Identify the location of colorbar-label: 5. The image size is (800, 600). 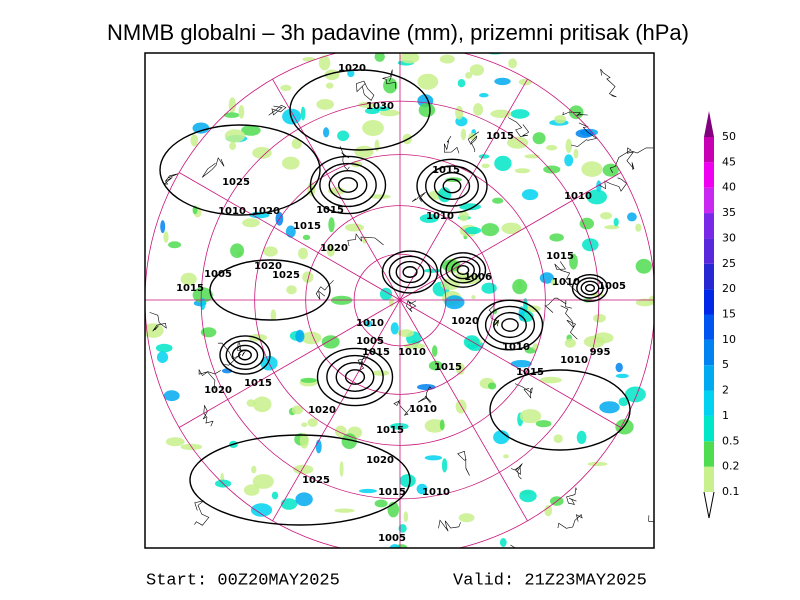
(725, 364).